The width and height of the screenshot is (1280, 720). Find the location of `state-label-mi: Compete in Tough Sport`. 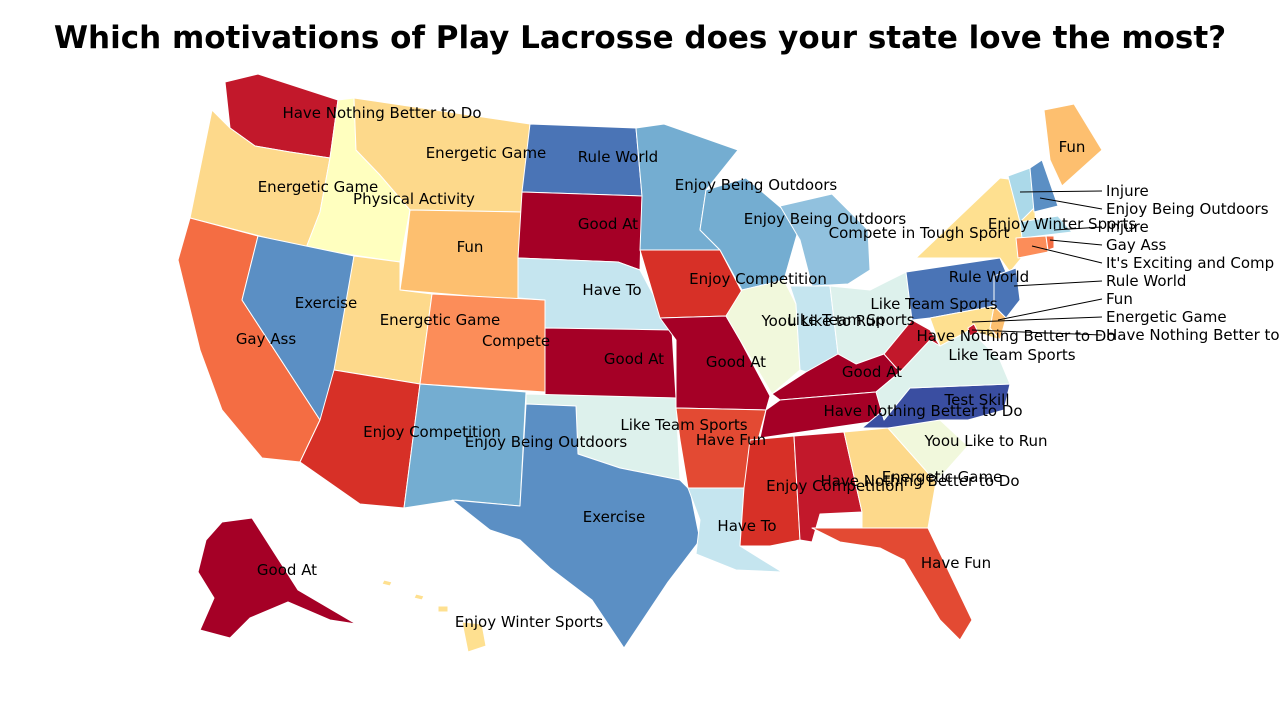

state-label-mi: Compete in Tough Sport is located at coordinates (919, 233).